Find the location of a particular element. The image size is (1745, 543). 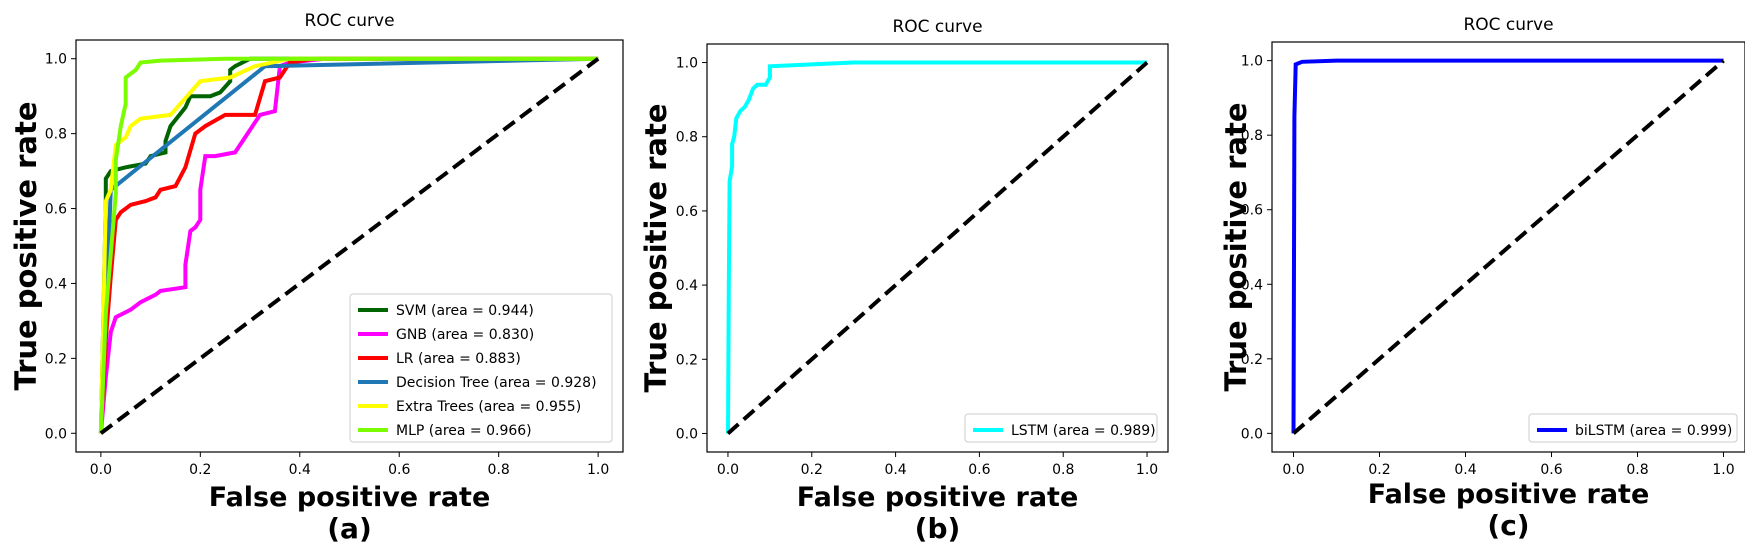

panel-label: (c) is located at coordinates (1508, 525).